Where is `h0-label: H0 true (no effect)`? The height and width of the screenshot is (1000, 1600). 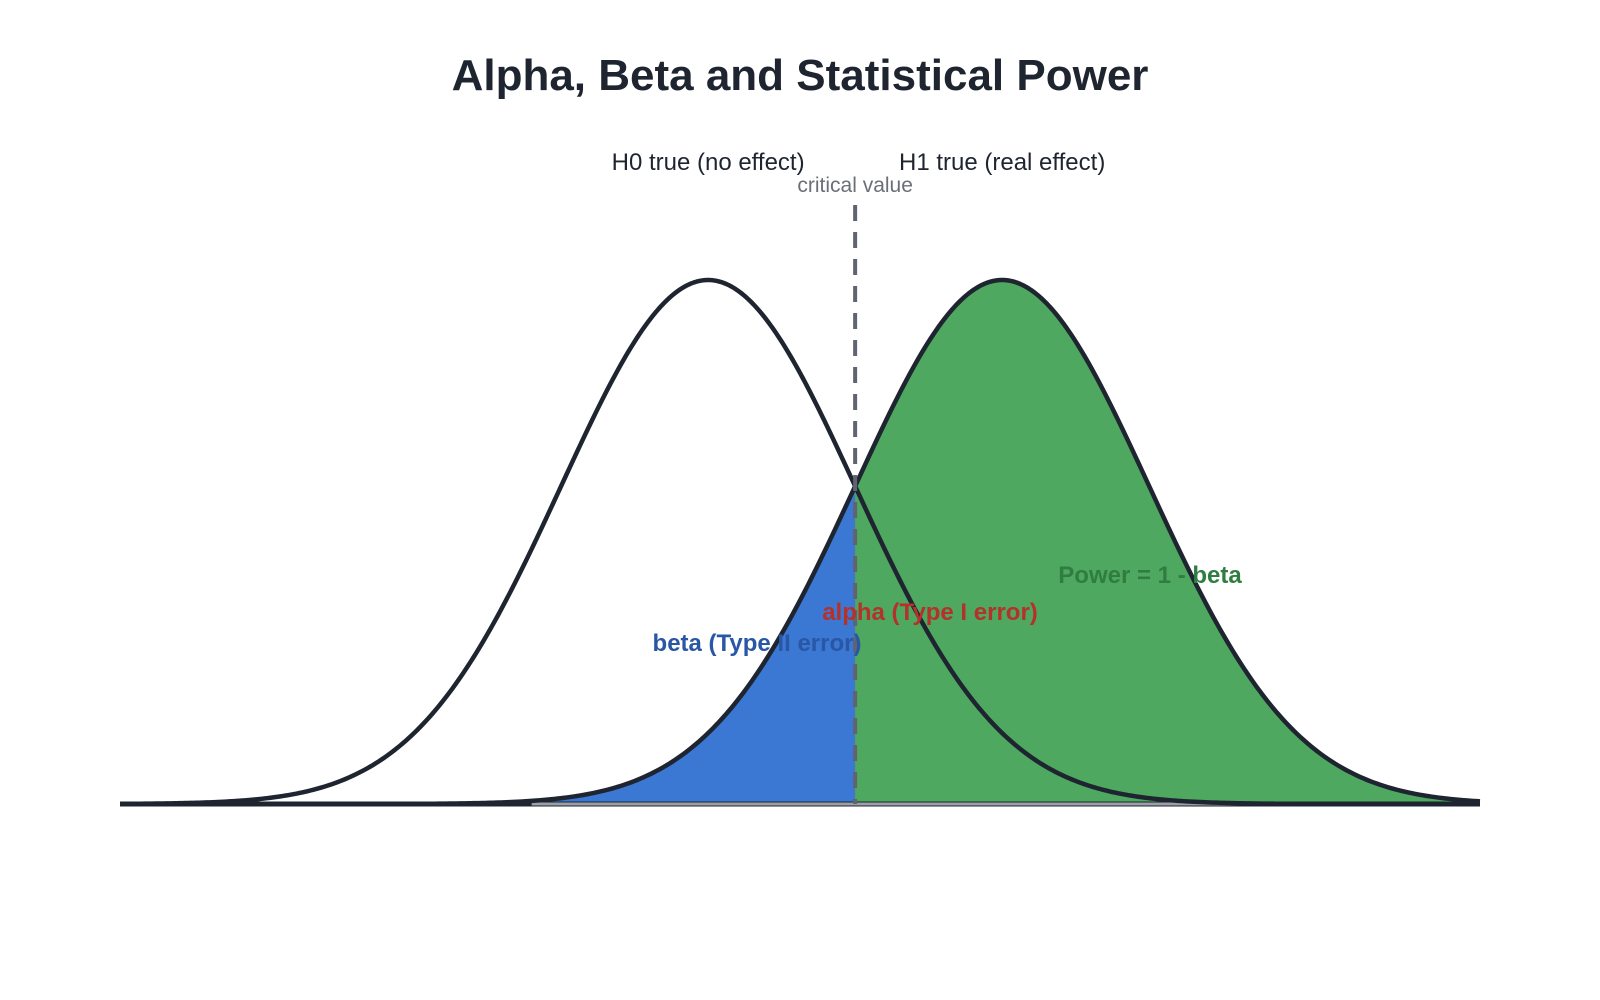
h0-label: H0 true (no effect) is located at coordinates (708, 162).